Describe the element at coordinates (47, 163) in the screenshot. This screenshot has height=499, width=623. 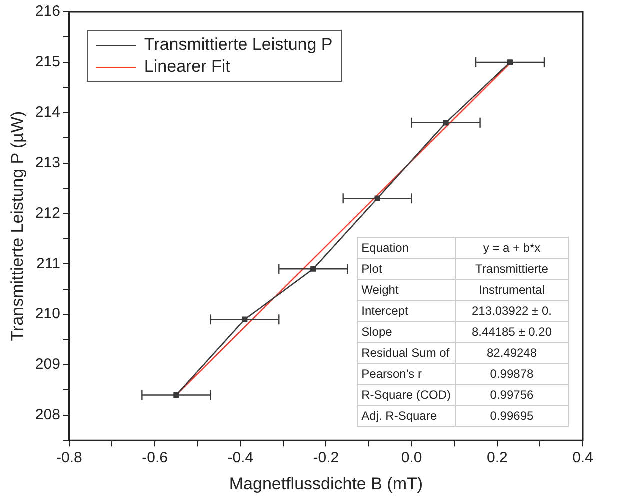
I see `y-tick-label: 213` at that location.